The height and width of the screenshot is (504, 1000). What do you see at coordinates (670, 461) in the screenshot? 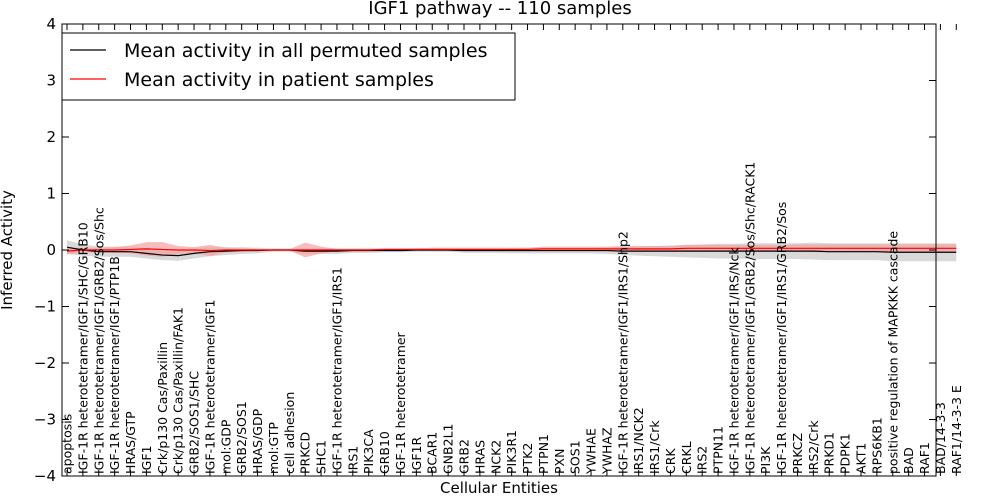
I see `x-tick-label: CRK` at bounding box center [670, 461].